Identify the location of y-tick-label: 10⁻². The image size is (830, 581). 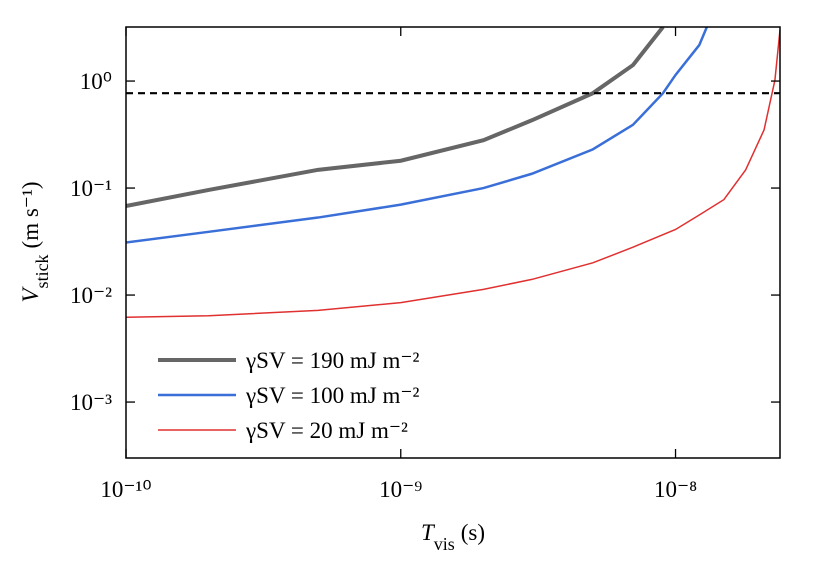
(91, 295).